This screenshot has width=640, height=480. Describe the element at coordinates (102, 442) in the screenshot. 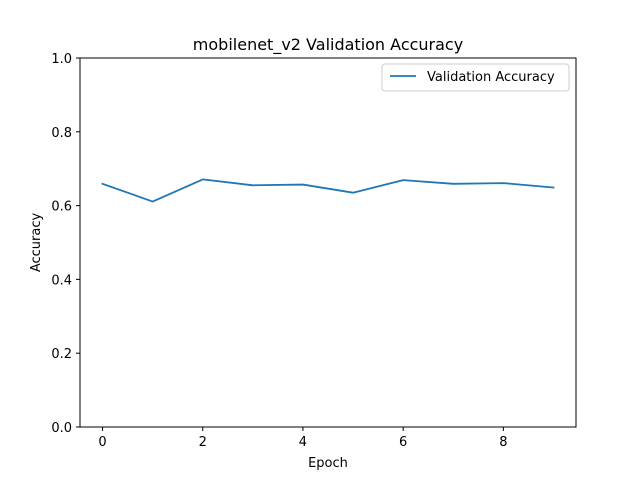

I see `x-tick-label: 0` at that location.